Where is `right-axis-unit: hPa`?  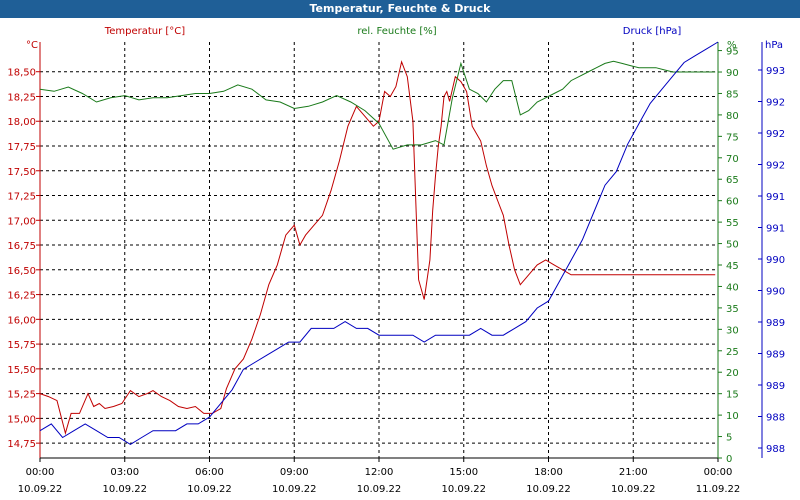
right-axis-unit: hPa is located at coordinates (774, 45).